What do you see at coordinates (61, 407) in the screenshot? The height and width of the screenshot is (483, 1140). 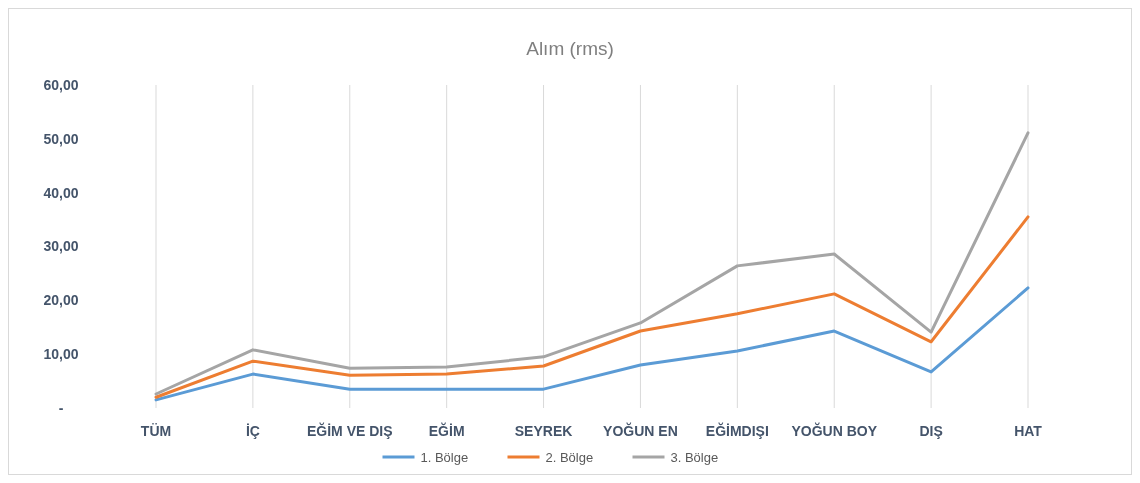 I see `y-tick-label: -` at bounding box center [61, 407].